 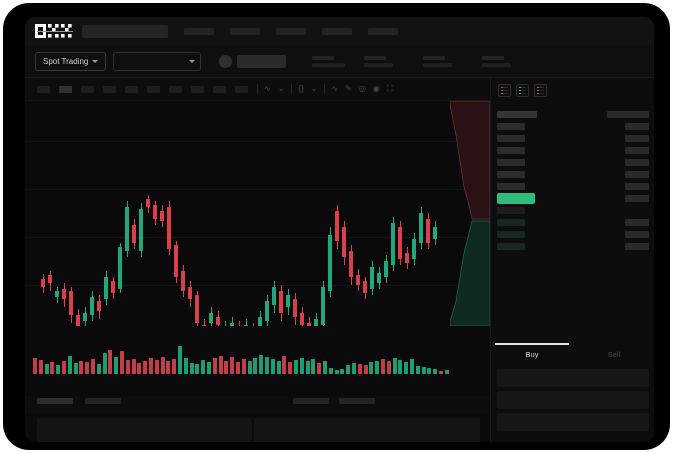 What do you see at coordinates (257, 405) in the screenshot?
I see `orders-tabs` at bounding box center [257, 405].